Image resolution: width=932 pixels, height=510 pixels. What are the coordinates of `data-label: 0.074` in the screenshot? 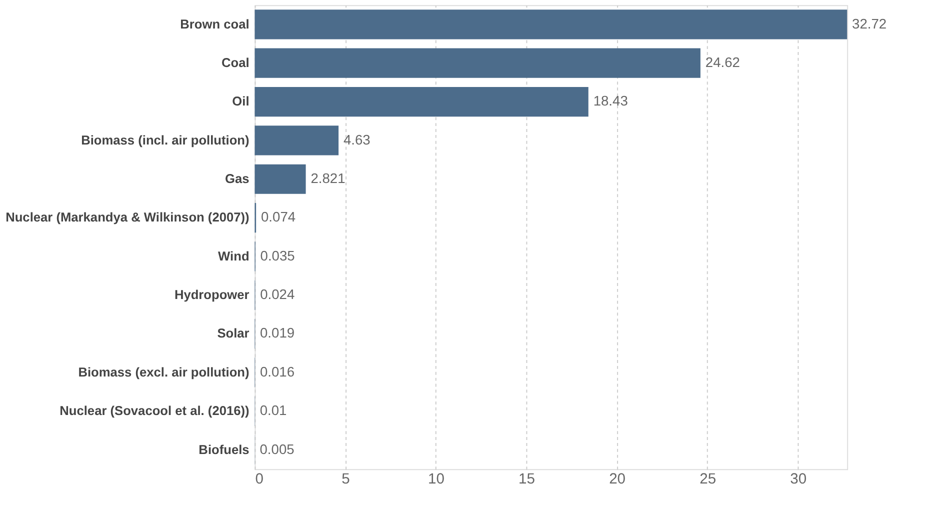 It's located at (278, 216).